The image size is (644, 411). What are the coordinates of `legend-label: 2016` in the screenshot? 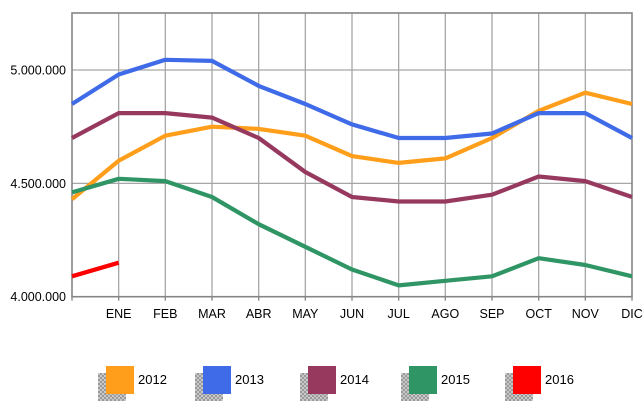 It's located at (559, 379).